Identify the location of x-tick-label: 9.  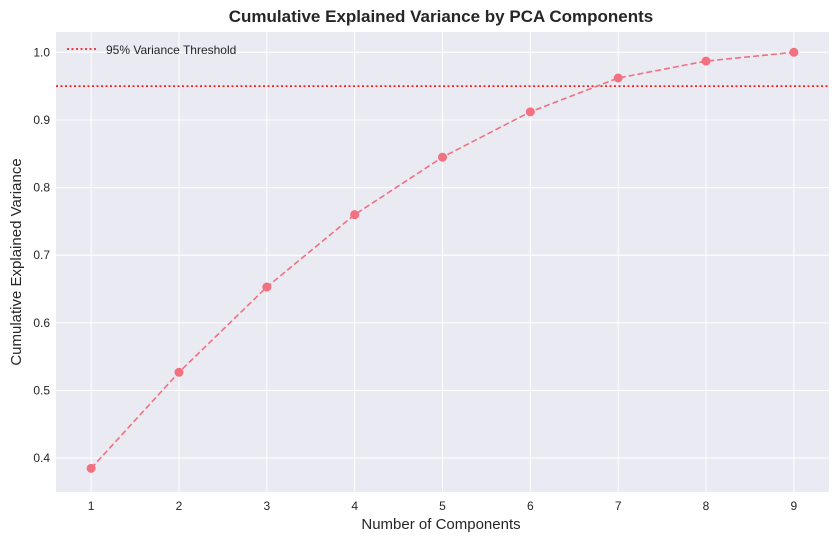
(794, 506).